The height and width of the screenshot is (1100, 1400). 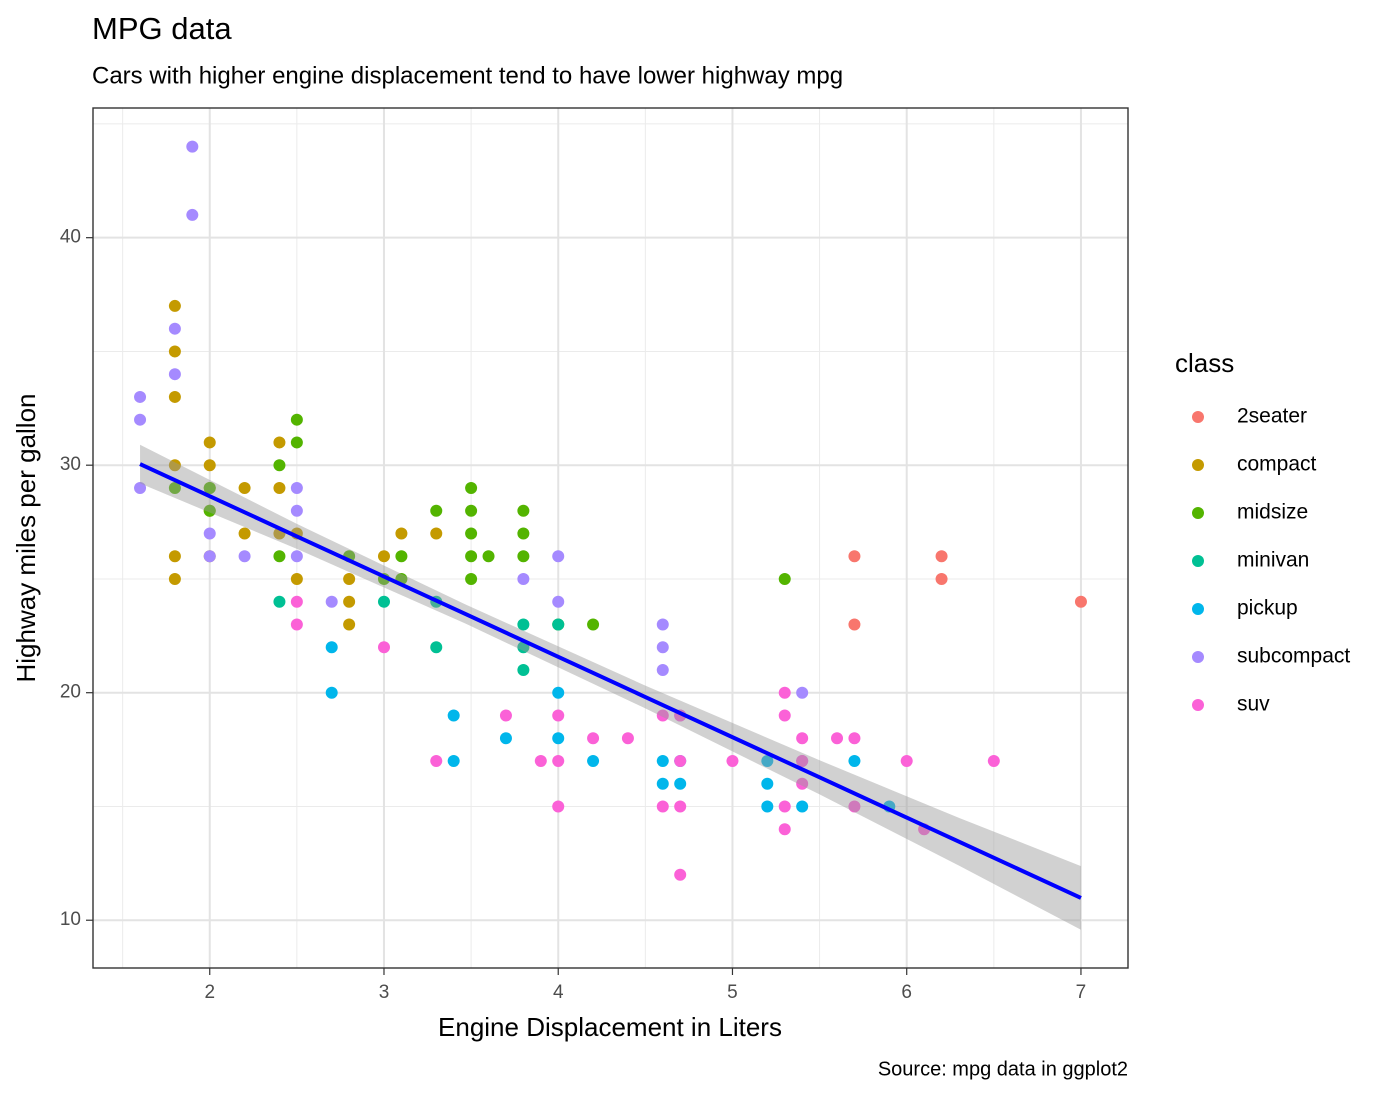 What do you see at coordinates (70, 692) in the screenshot?
I see `y-tick-label: 20` at bounding box center [70, 692].